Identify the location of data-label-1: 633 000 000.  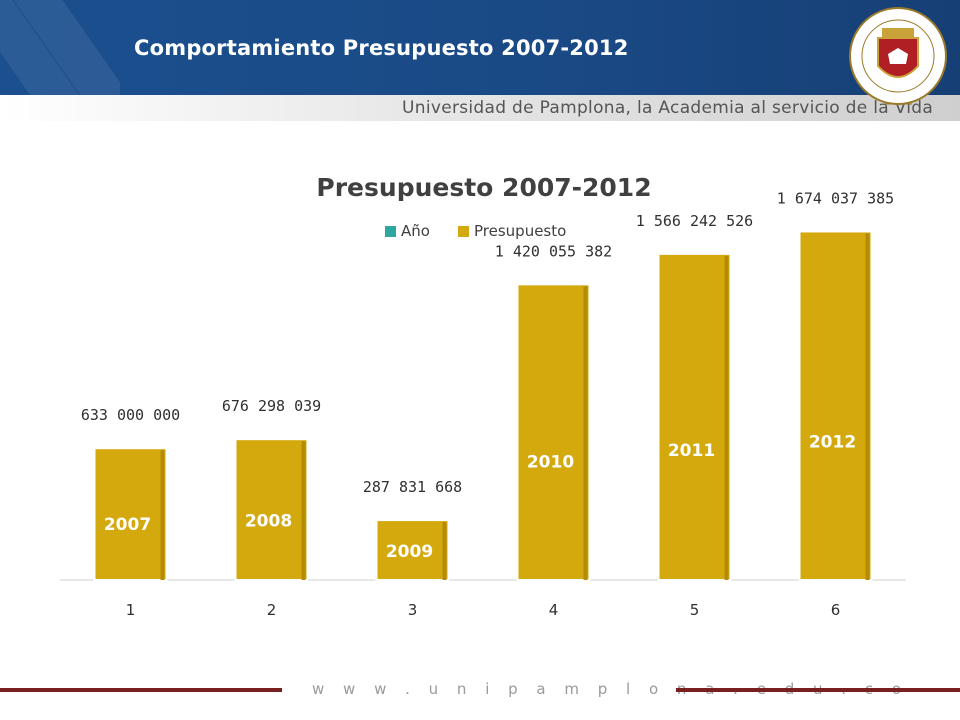
(130, 415).